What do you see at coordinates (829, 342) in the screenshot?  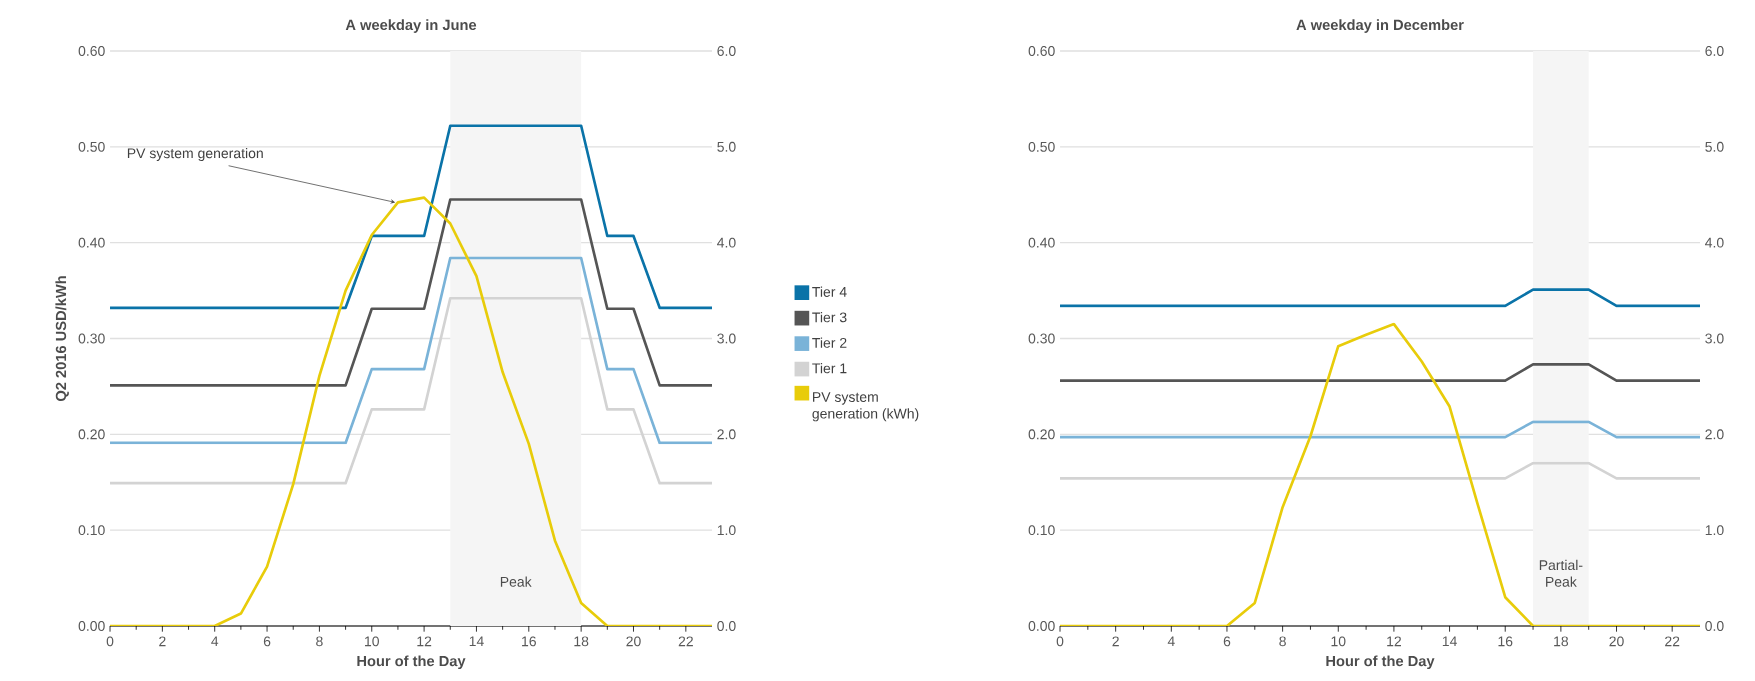 I see `legend-label: Tier 2` at bounding box center [829, 342].